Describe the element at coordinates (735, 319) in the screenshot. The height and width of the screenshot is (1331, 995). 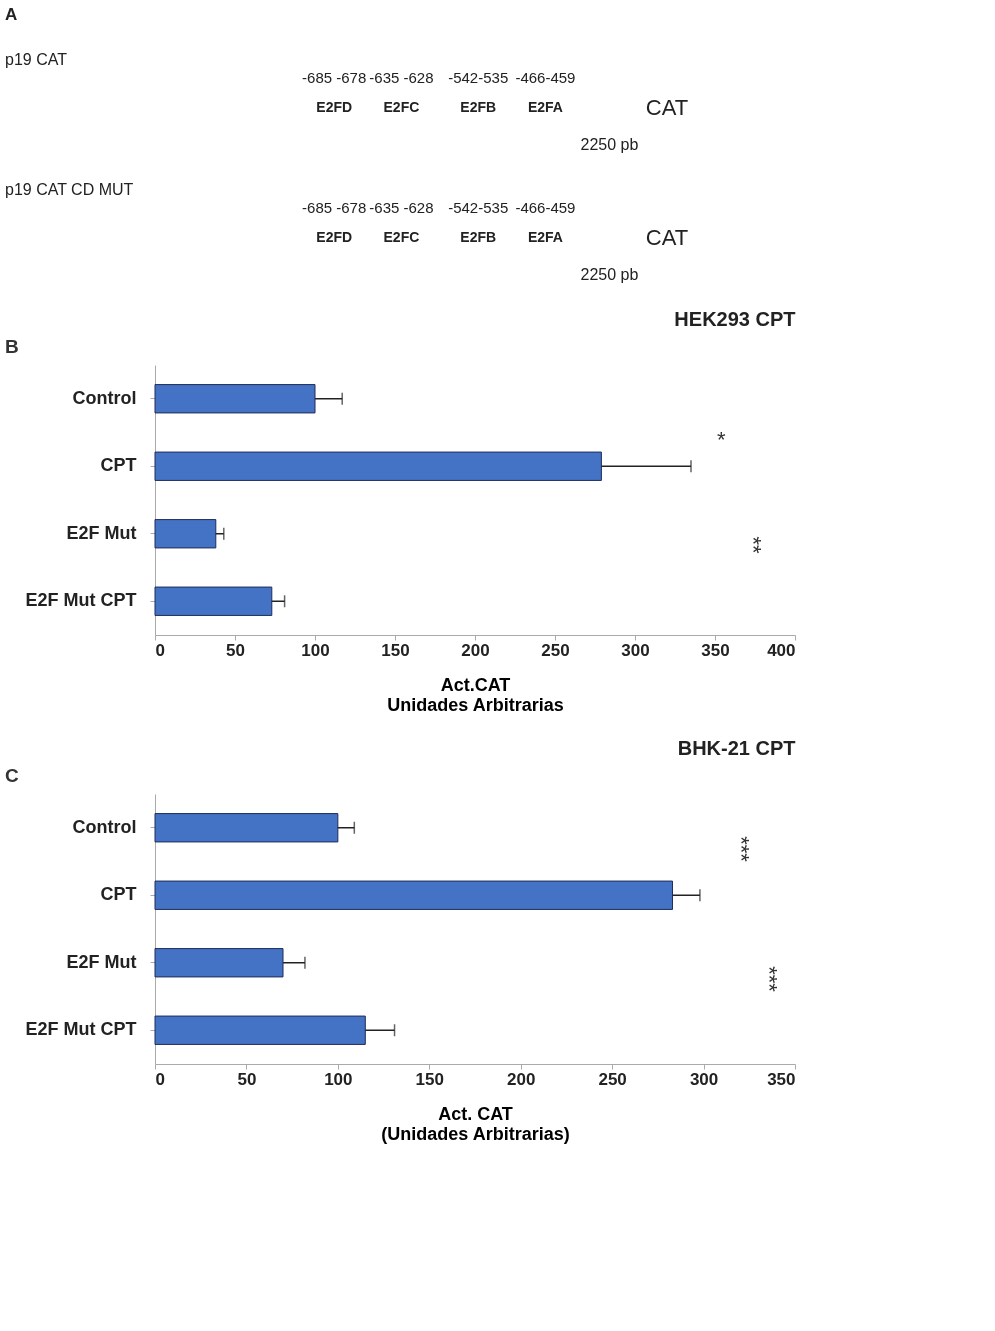
I see `chart-title: HEK293 CPT` at that location.